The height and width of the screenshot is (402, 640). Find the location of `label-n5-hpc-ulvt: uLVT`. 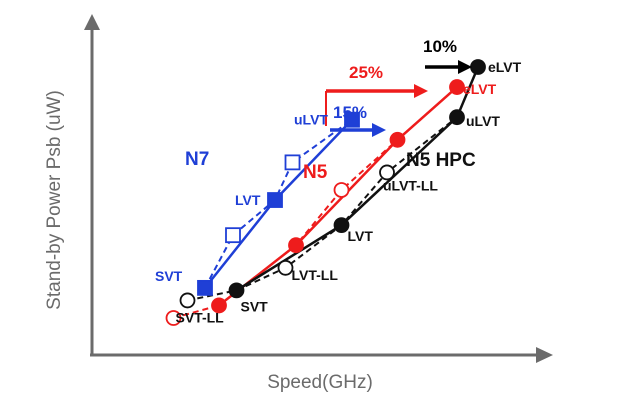

label-n5-hpc-ulvt: uLVT is located at coordinates (483, 121).